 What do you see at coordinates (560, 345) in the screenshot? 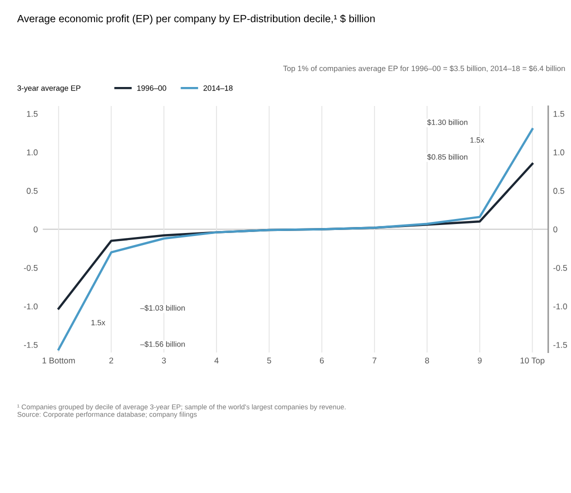
I see `y2-tick-label: -1.5` at bounding box center [560, 345].